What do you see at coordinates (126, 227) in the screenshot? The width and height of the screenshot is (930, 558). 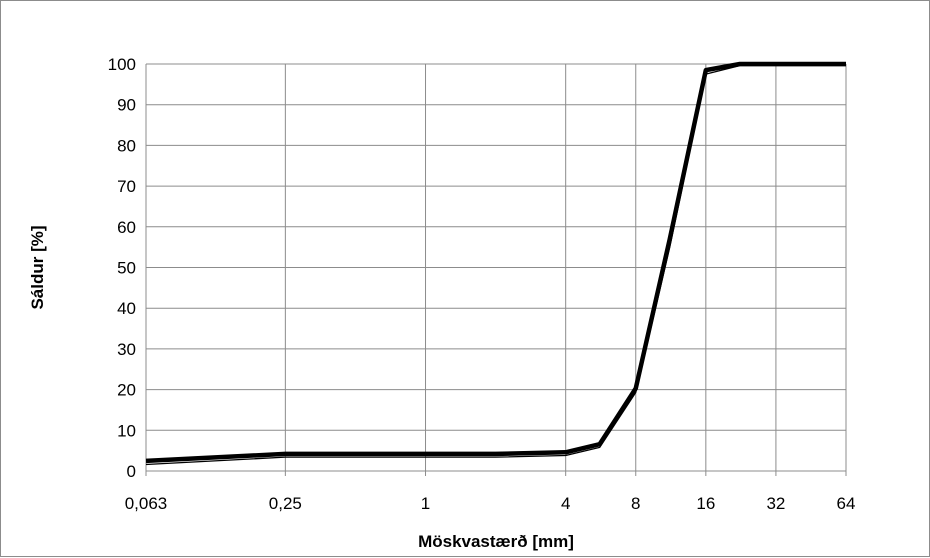 I see `y-tick-label: 60` at bounding box center [126, 227].